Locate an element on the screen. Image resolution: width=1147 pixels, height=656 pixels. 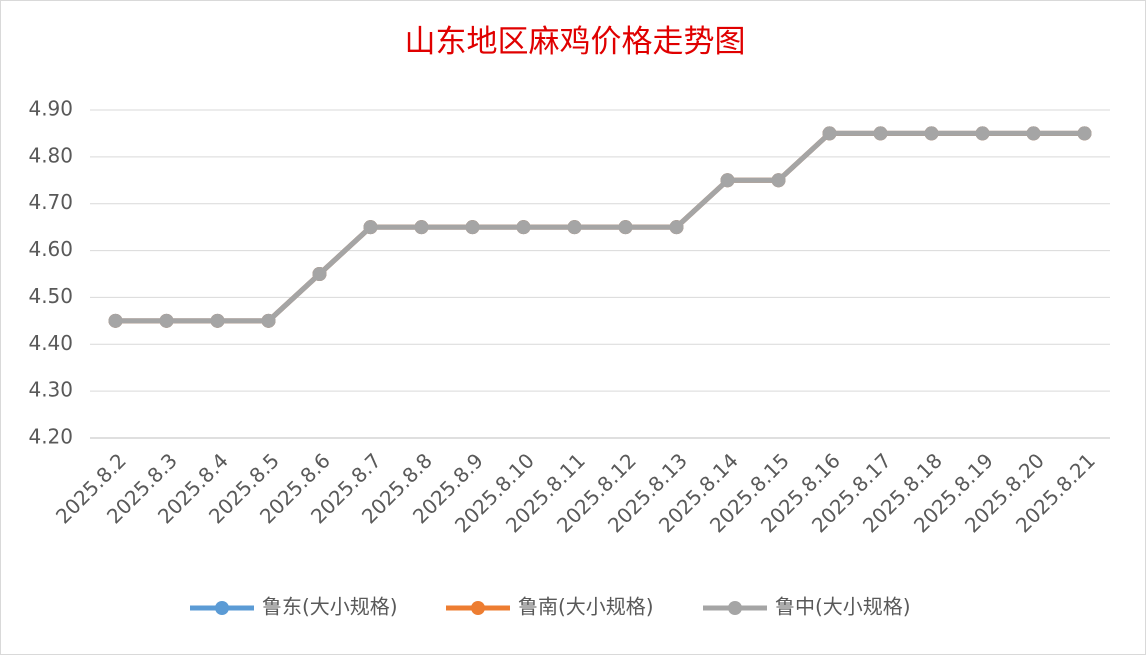
y-tick-label: 4.40 is located at coordinates (50, 343).